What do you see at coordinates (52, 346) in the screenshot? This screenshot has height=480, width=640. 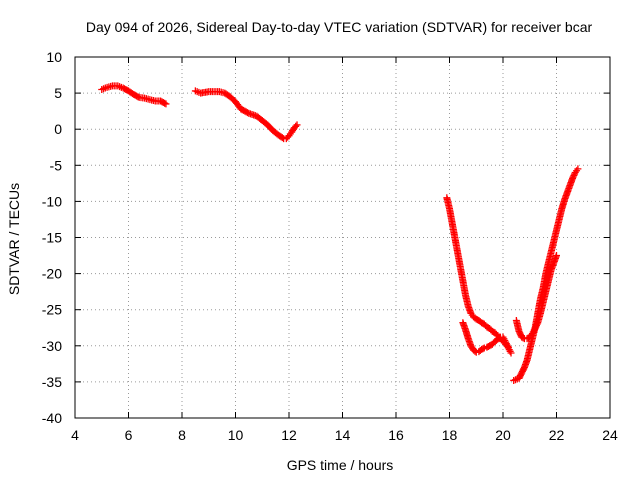 I see `y-tick-label: -30` at bounding box center [52, 346].